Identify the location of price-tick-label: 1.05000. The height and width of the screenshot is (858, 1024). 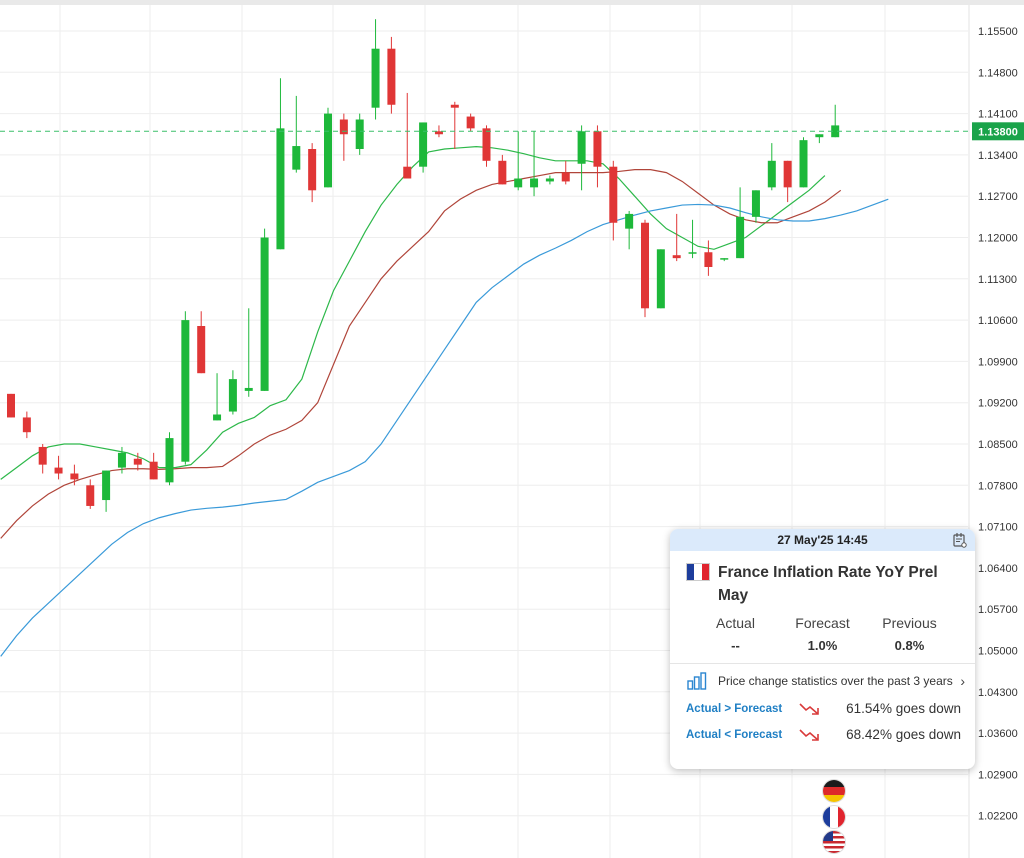
(998, 652).